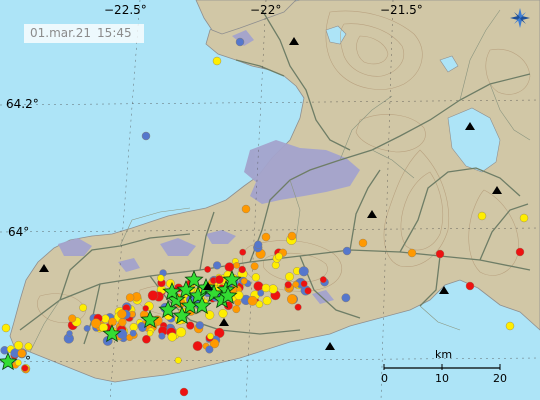 The width and height of the screenshot is (540, 400). What do you see at coordinates (384, 378) in the screenshot?
I see `scale-tick-label: 0` at bounding box center [384, 378].